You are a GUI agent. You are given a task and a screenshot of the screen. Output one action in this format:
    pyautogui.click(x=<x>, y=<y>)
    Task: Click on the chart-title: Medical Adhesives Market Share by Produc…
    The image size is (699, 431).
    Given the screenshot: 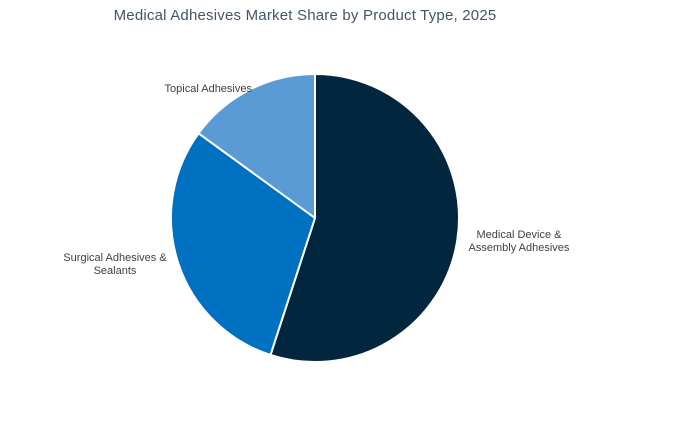 What is the action you would take?
    pyautogui.click(x=305, y=15)
    